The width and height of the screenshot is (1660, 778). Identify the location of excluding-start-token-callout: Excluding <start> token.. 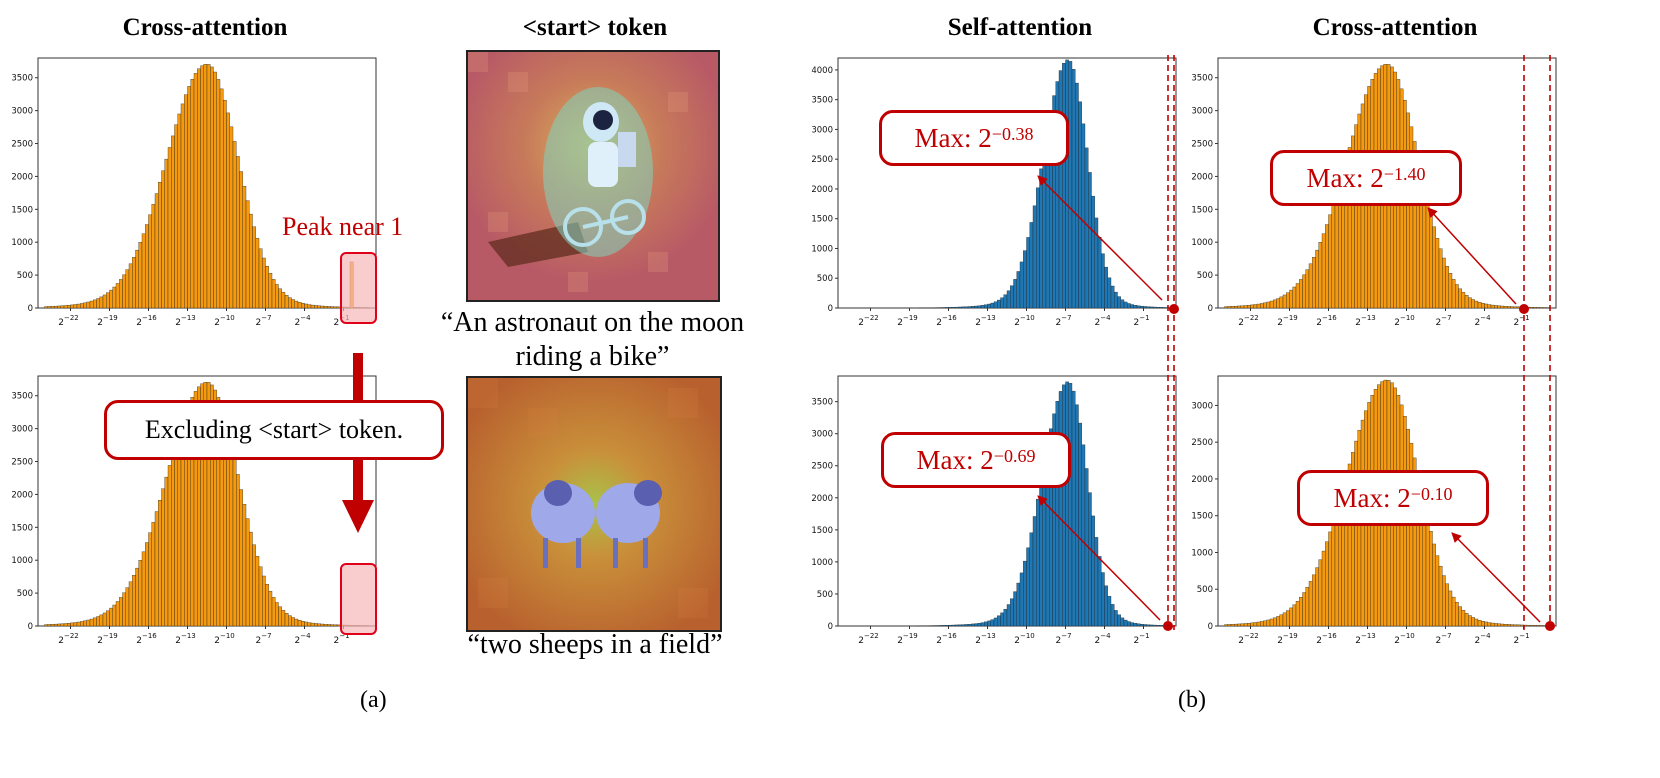
(274, 430).